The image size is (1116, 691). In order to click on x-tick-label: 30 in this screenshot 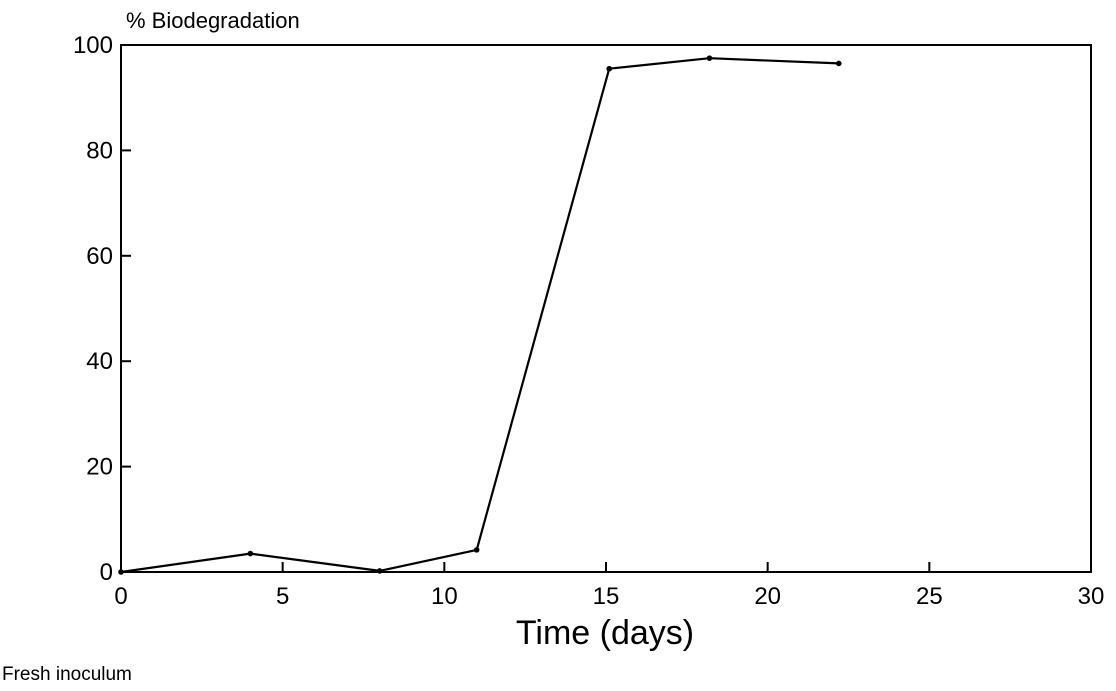, I will do `click(1091, 596)`.